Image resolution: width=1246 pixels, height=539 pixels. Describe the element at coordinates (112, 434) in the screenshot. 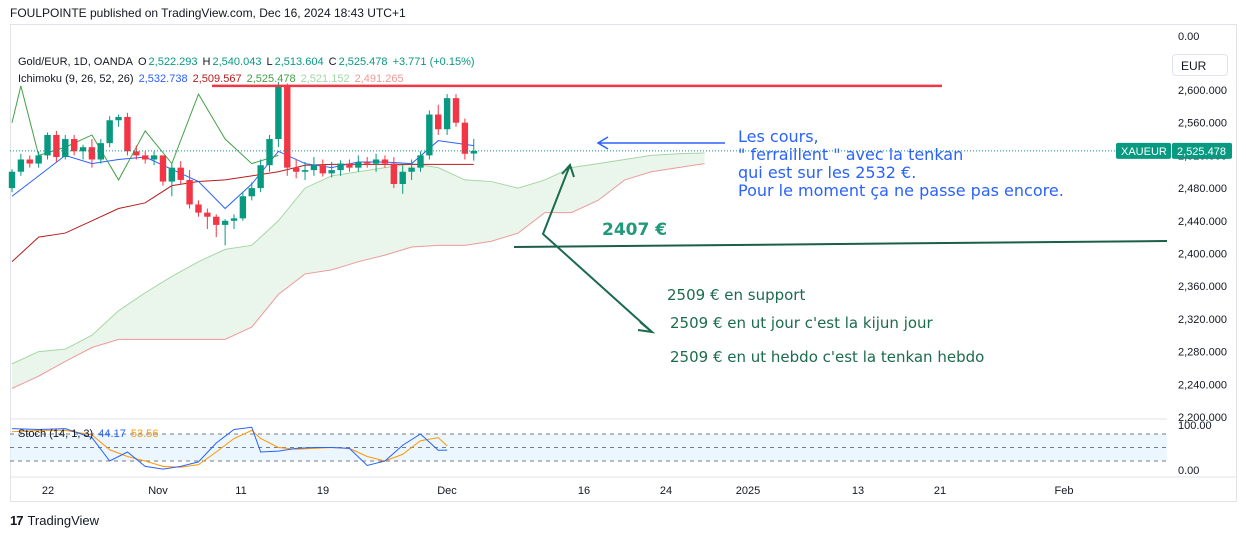

I see `stoch-k-value: 44.17` at that location.